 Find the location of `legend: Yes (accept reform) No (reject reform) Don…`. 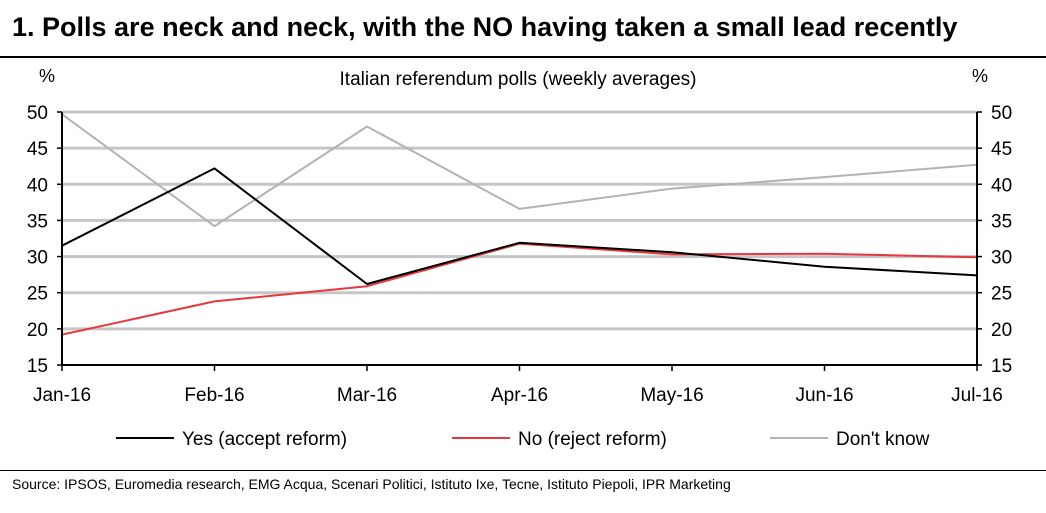

legend: Yes (accept reform) No (reject reform) Don… is located at coordinates (523, 439).